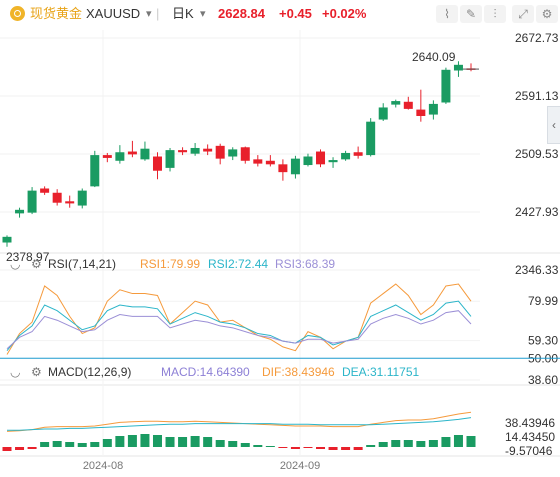 The width and height of the screenshot is (560, 477). Describe the element at coordinates (56, 13) in the screenshot. I see `symbol-name: 现货黄金` at that location.